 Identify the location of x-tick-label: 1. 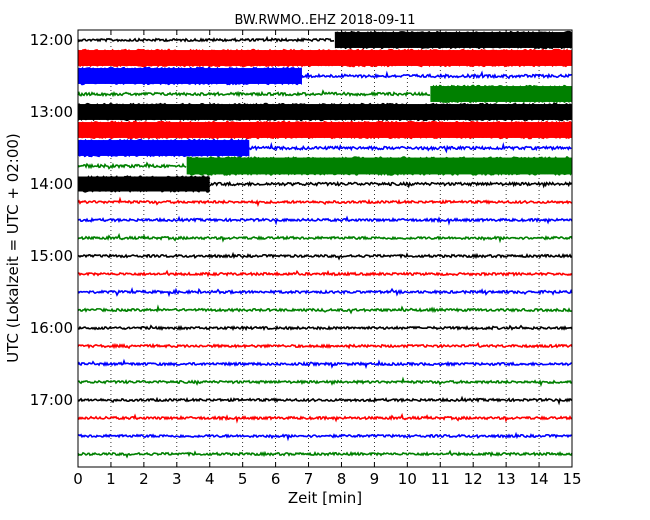
(111, 479).